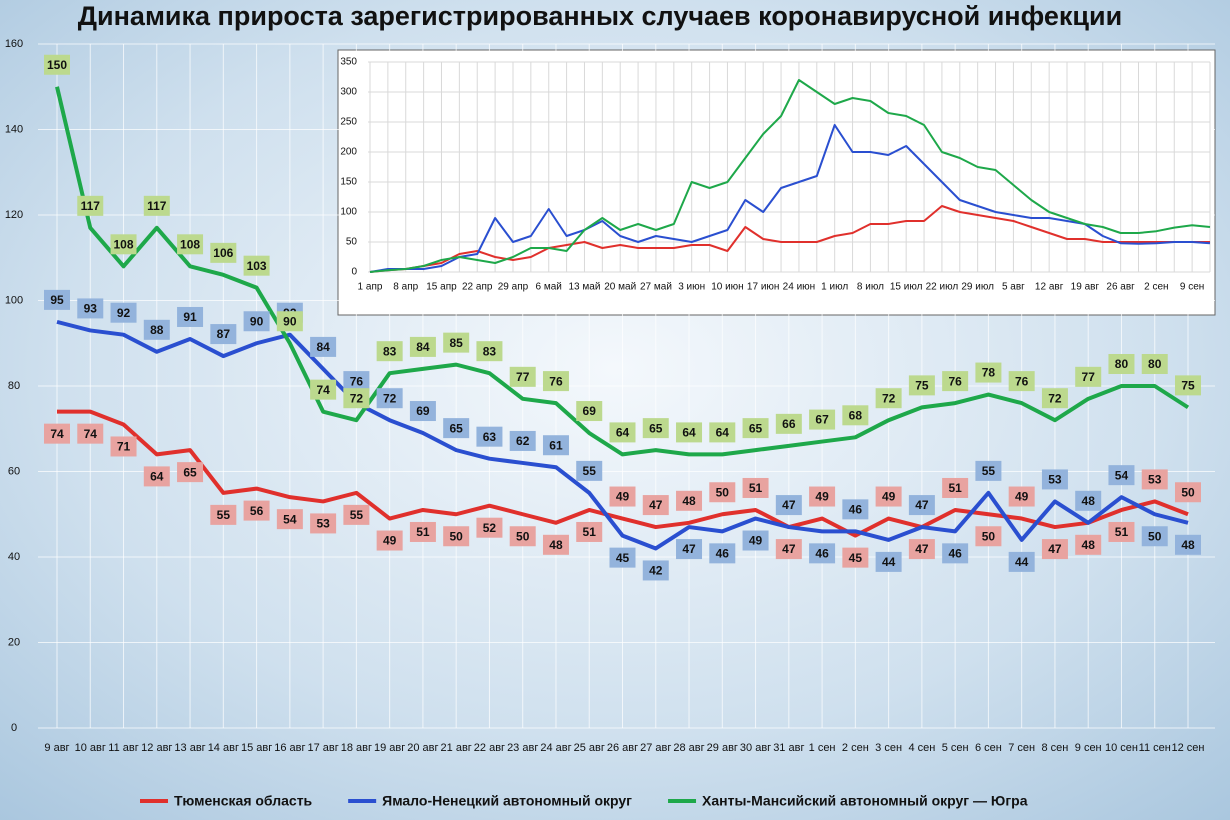 Image resolution: width=1230 pixels, height=820 pixels. Describe the element at coordinates (722, 748) in the screenshot. I see `x-tick-label: 29 авг` at that location.